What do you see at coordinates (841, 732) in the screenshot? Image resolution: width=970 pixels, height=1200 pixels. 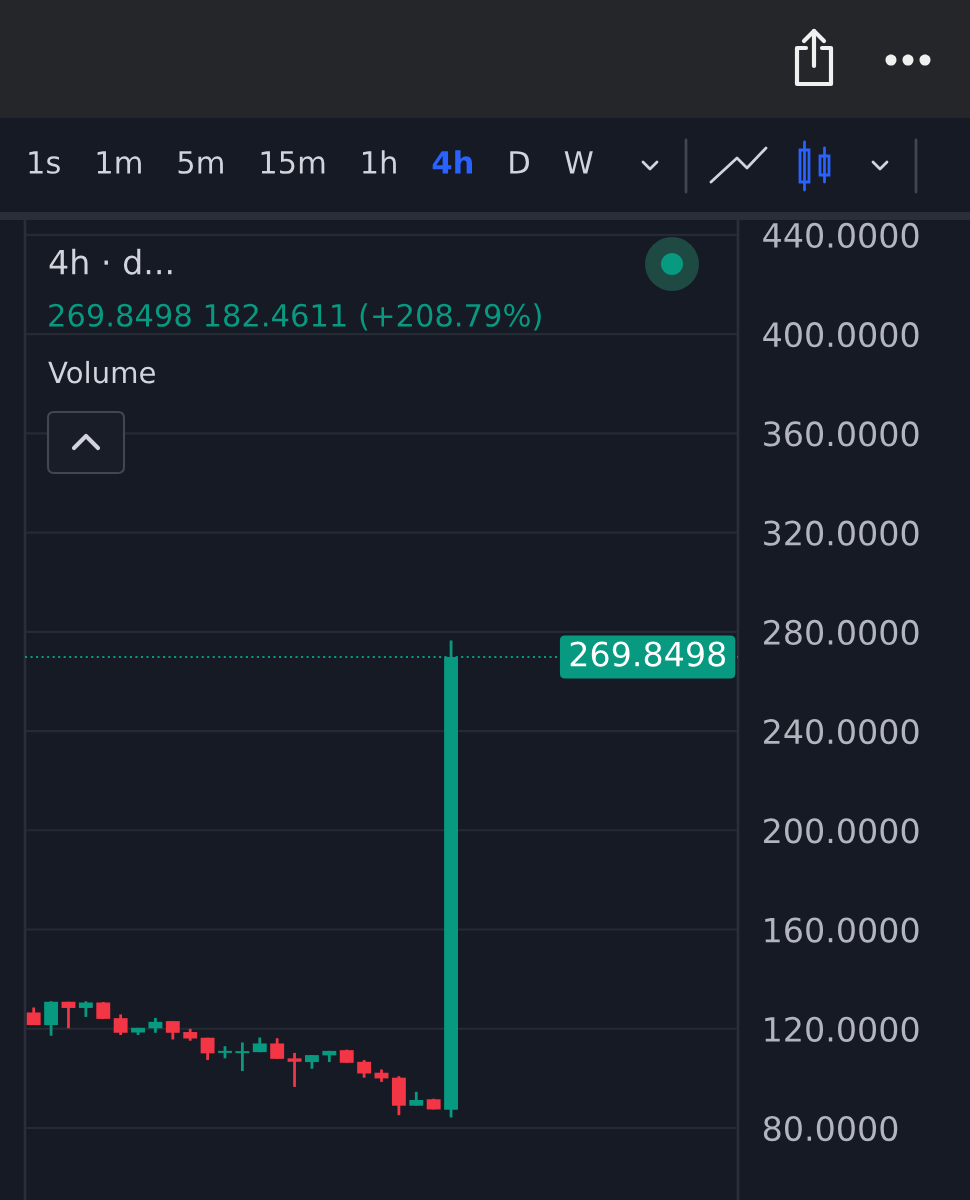 I see `y-tick-label: 240.0000` at bounding box center [841, 732].